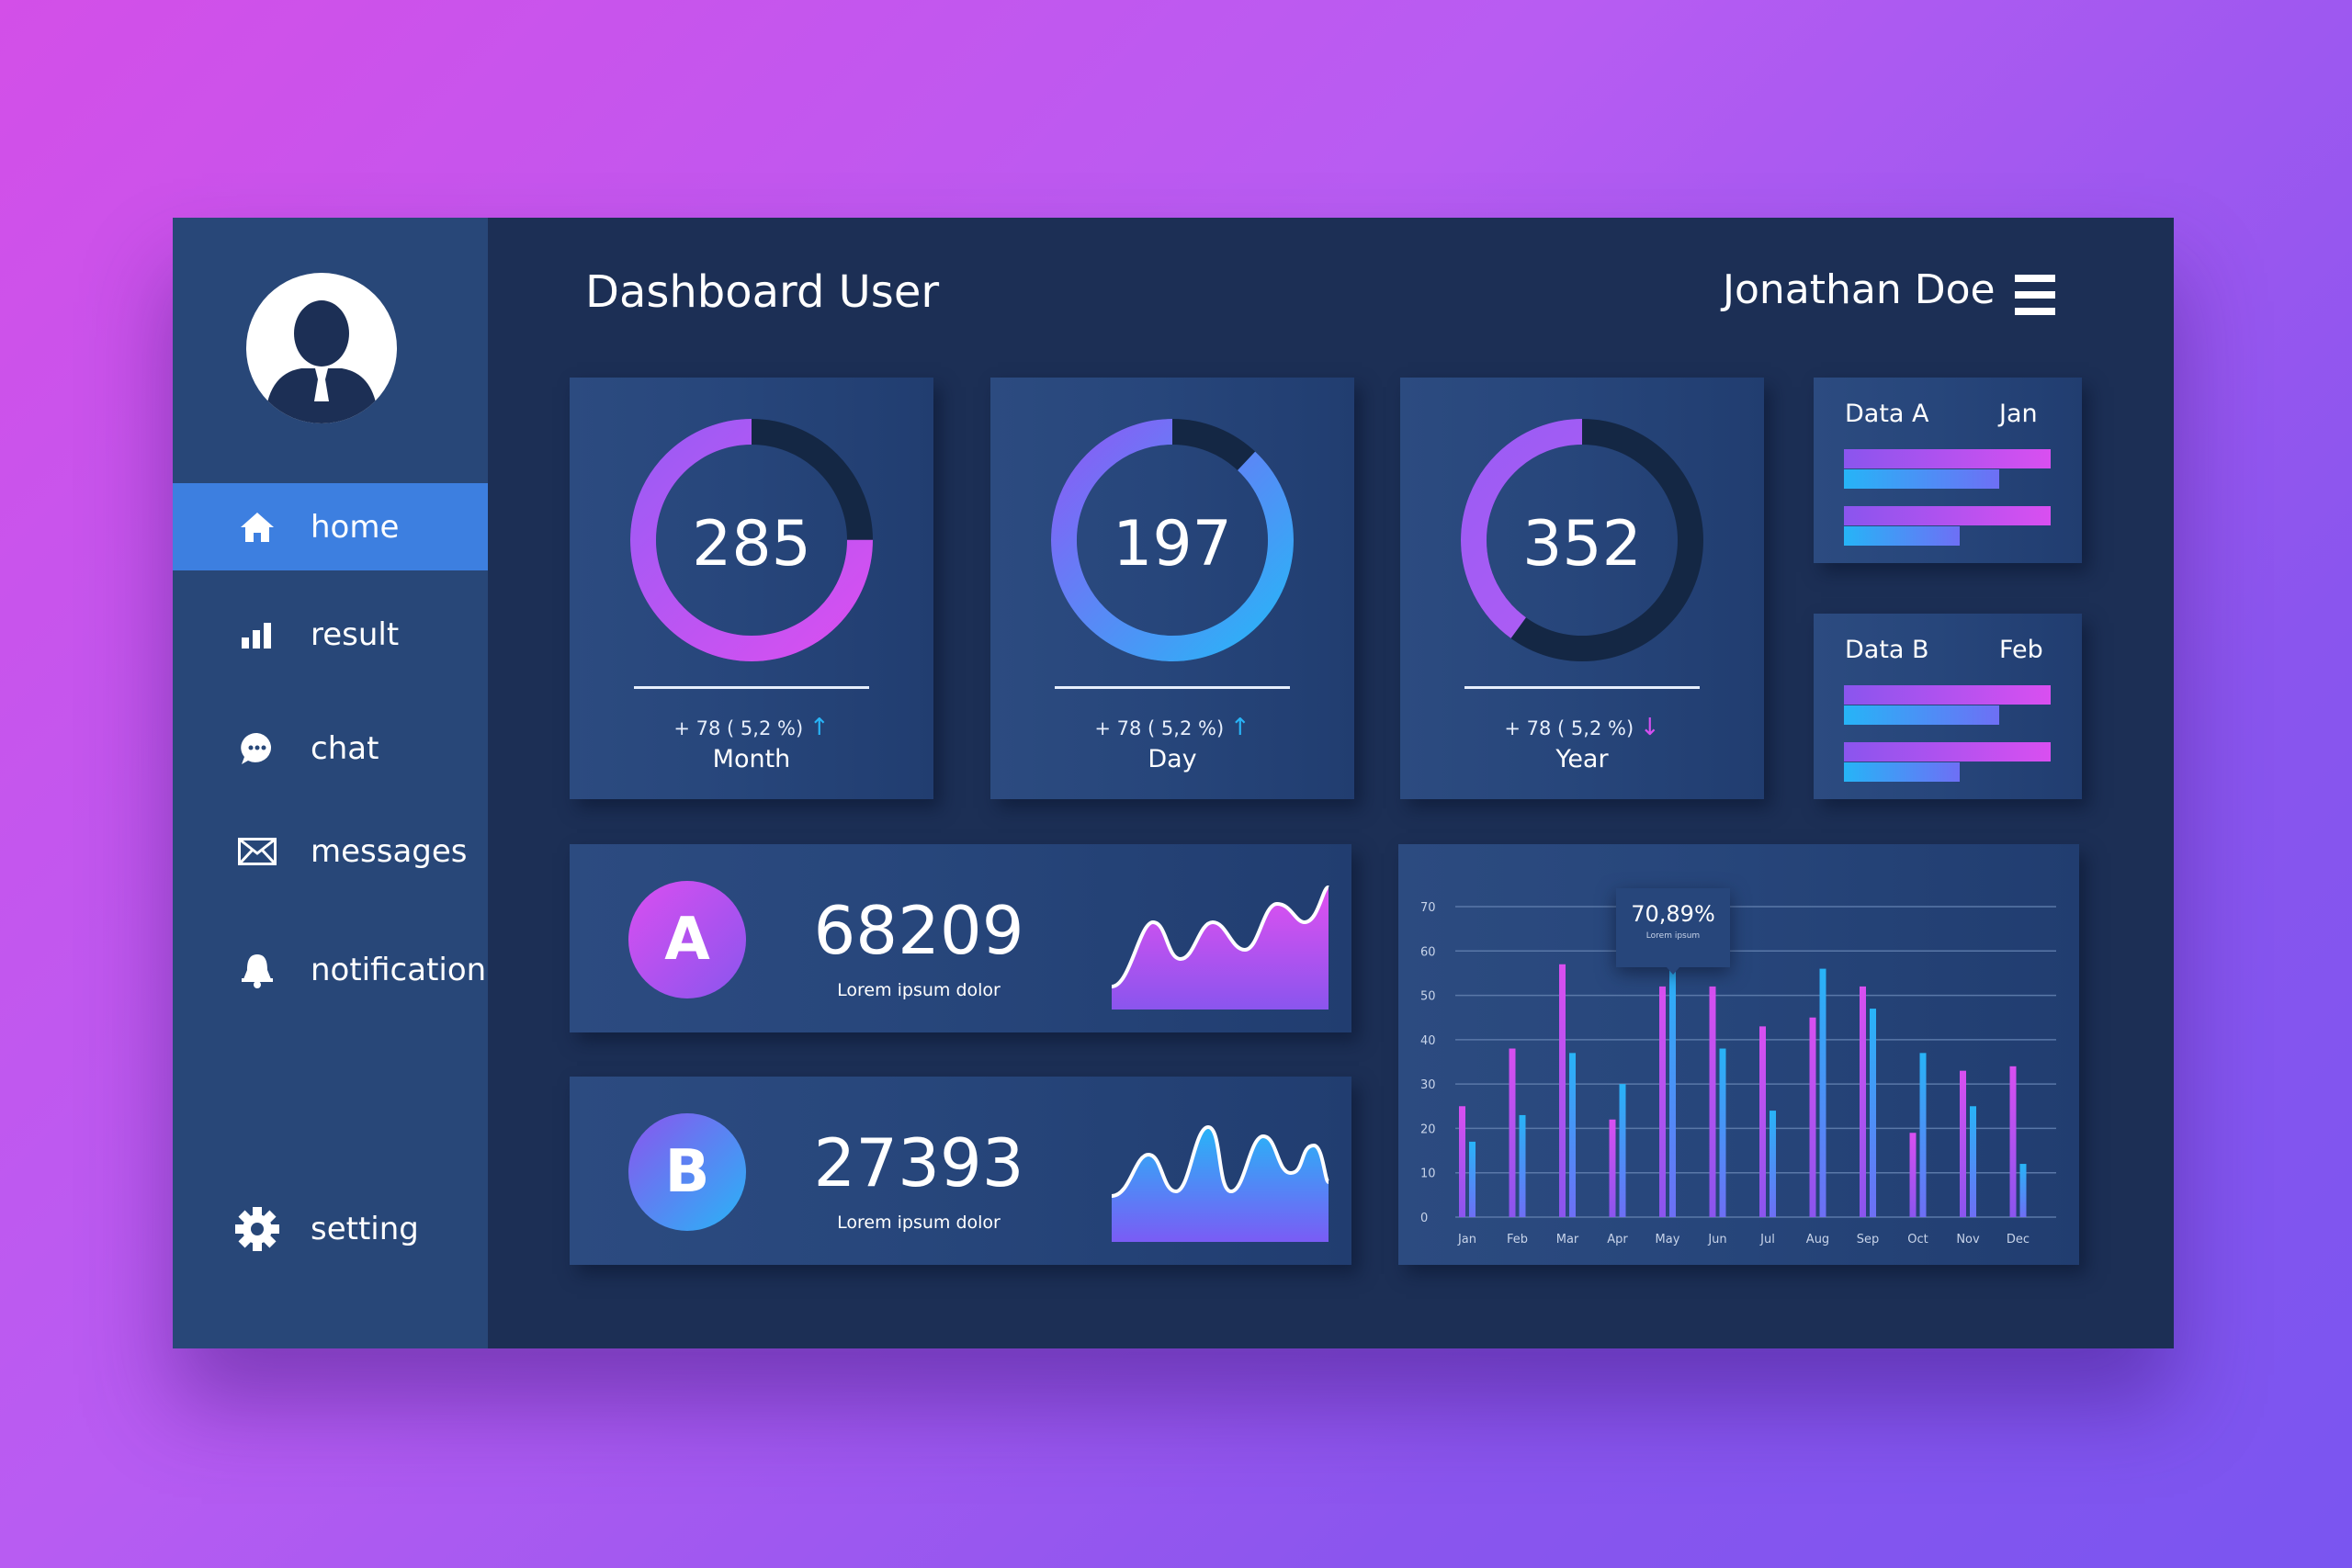  I want to click on bar-may-pink, so click(1662, 1101).